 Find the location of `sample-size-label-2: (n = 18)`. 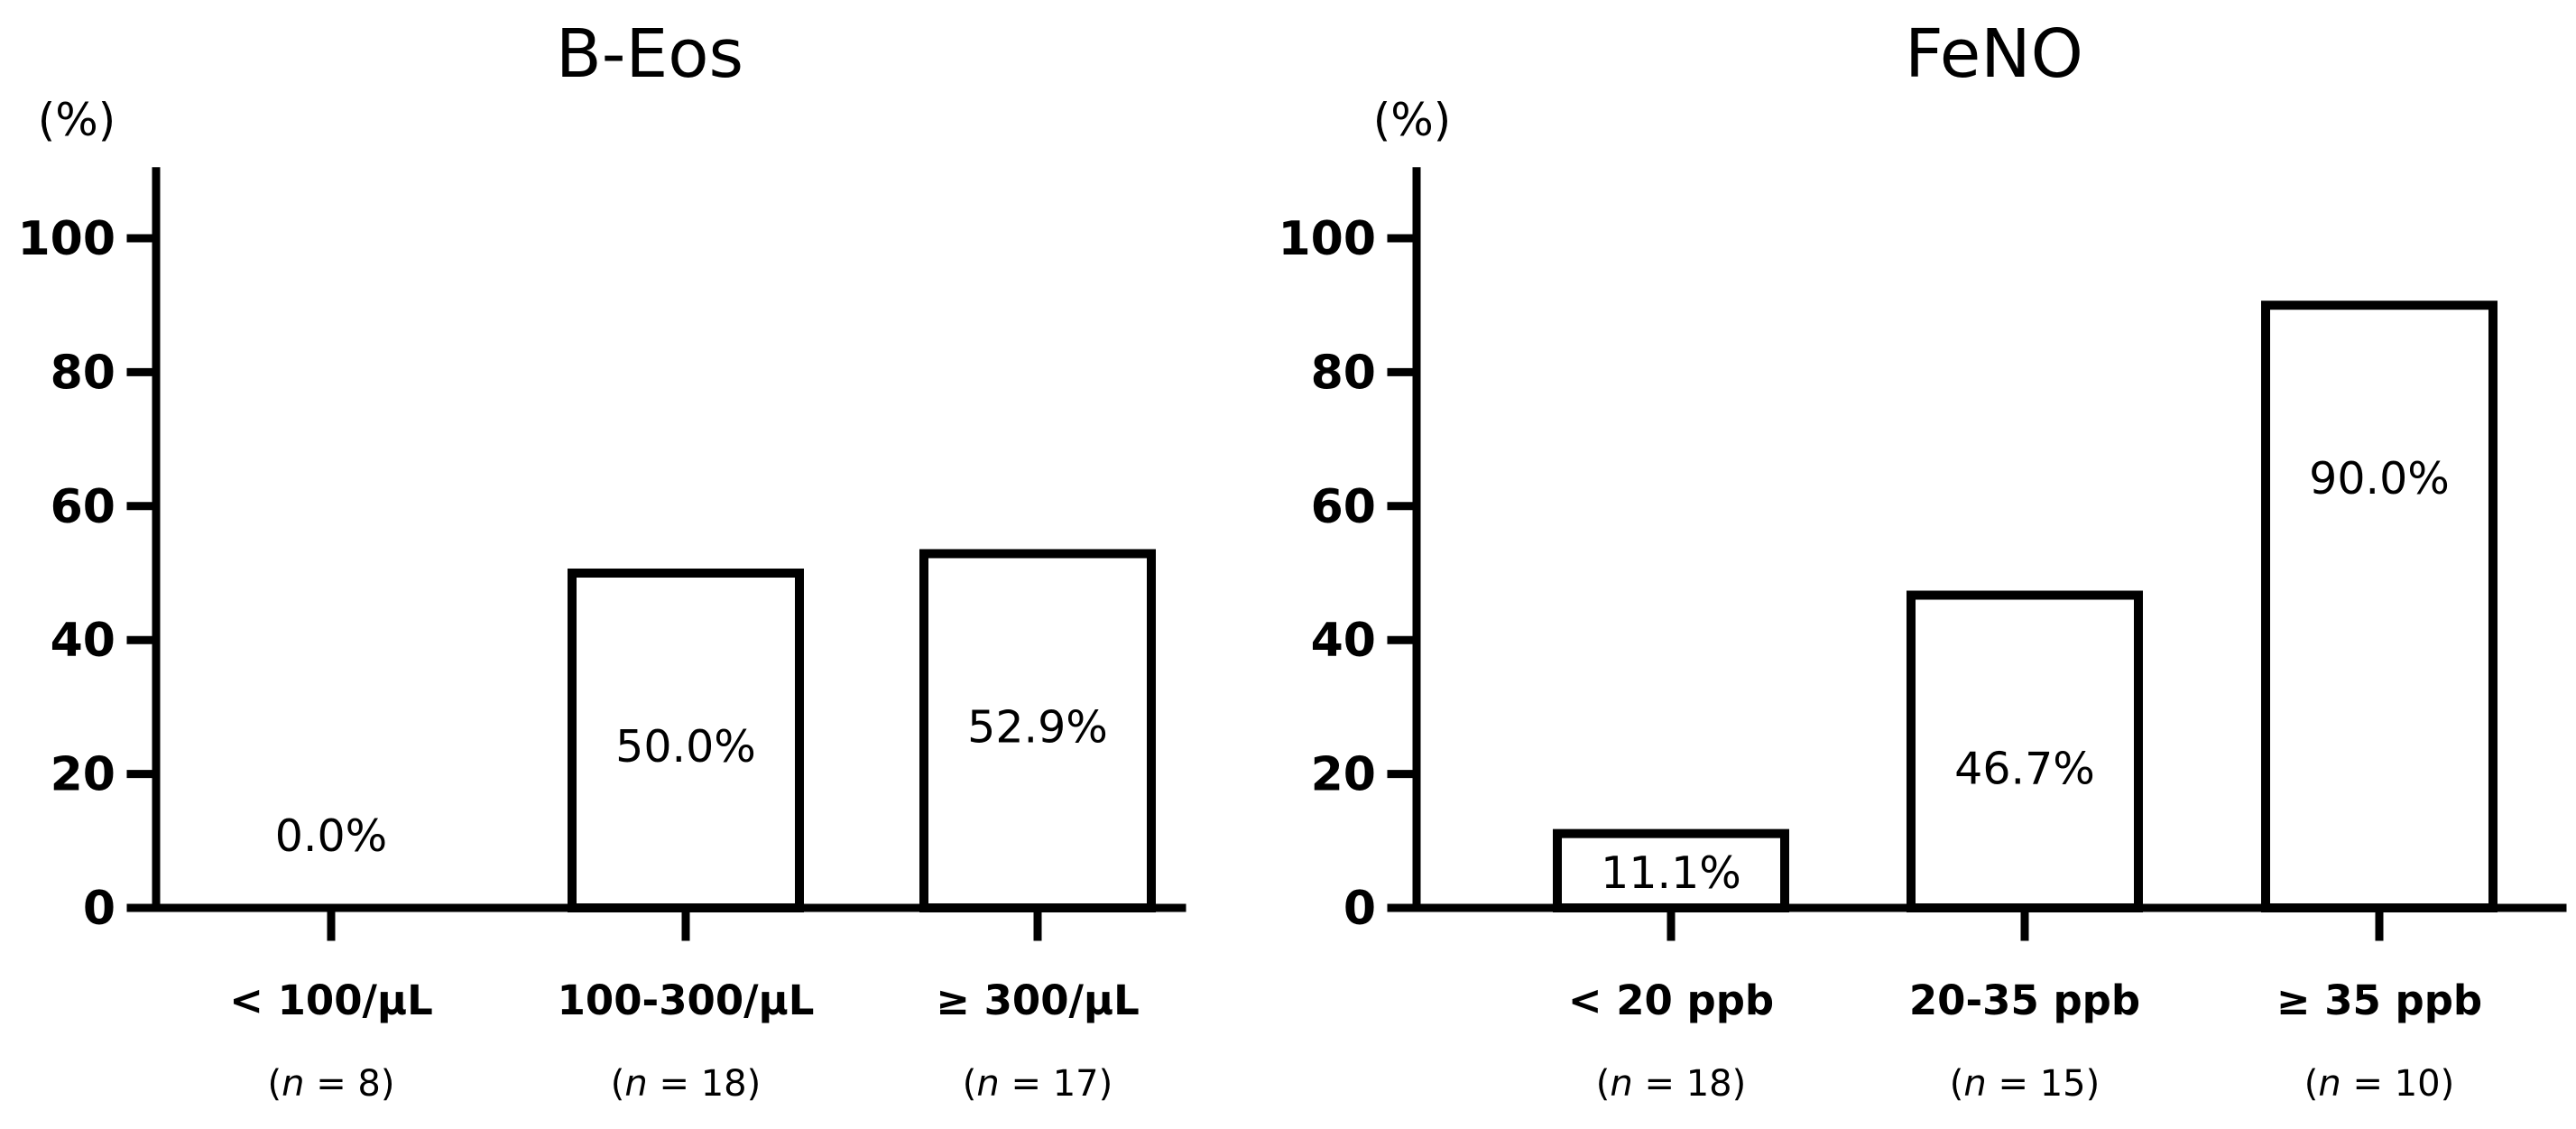

sample-size-label-2: (n = 18) is located at coordinates (686, 1084).